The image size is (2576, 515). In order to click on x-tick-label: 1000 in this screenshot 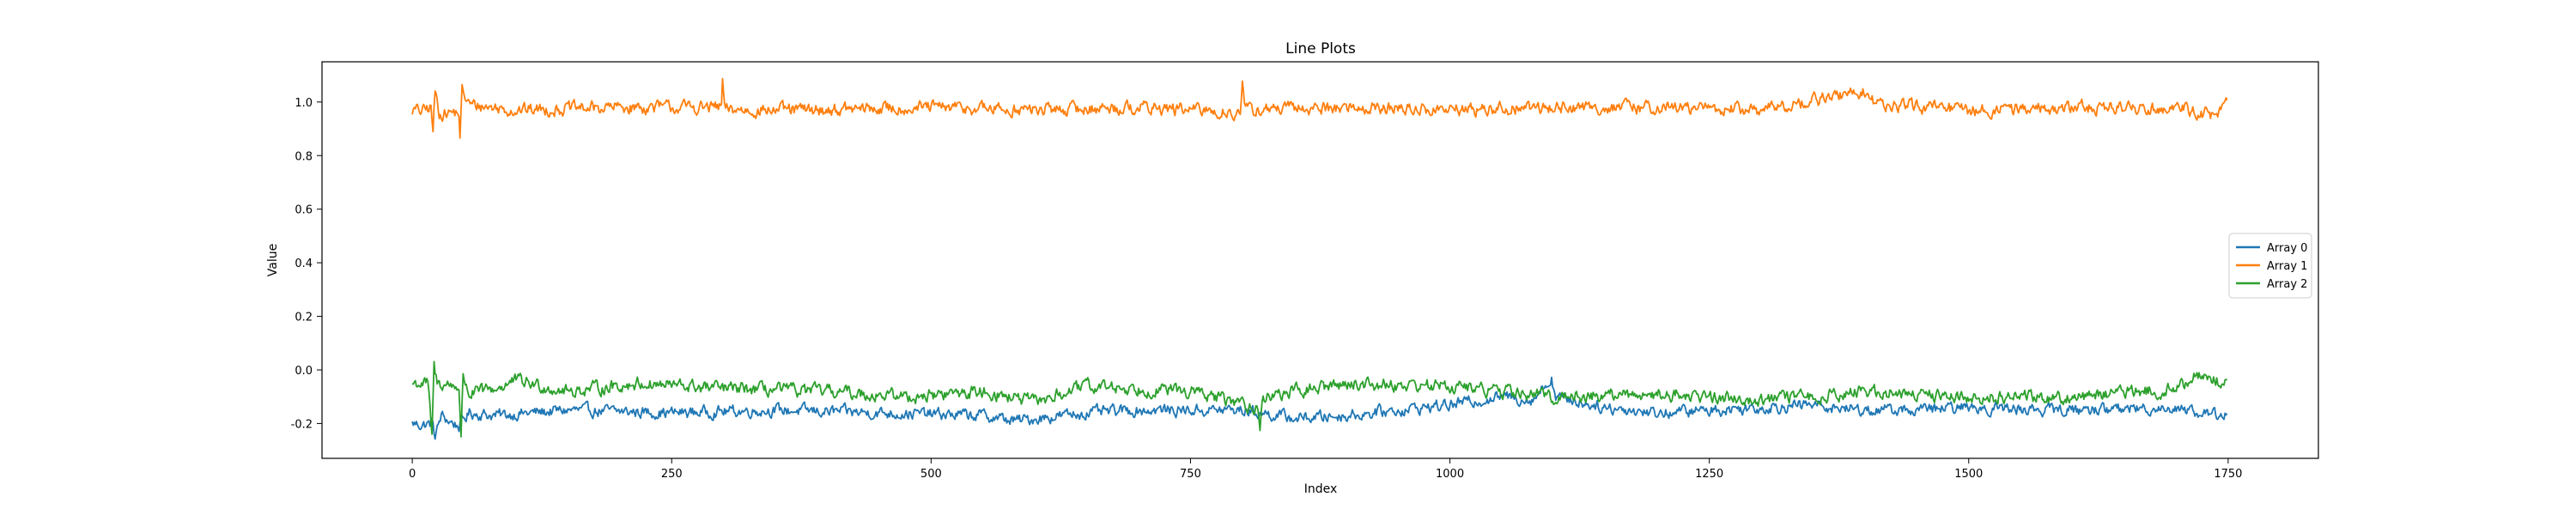, I will do `click(1450, 474)`.